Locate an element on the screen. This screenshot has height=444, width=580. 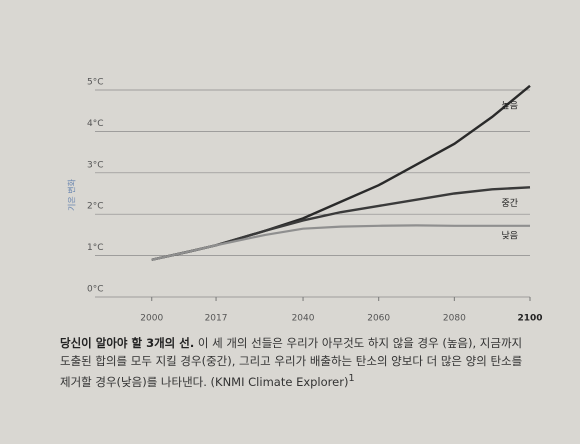
x-tick-label: 2080 is located at coordinates (454, 319).